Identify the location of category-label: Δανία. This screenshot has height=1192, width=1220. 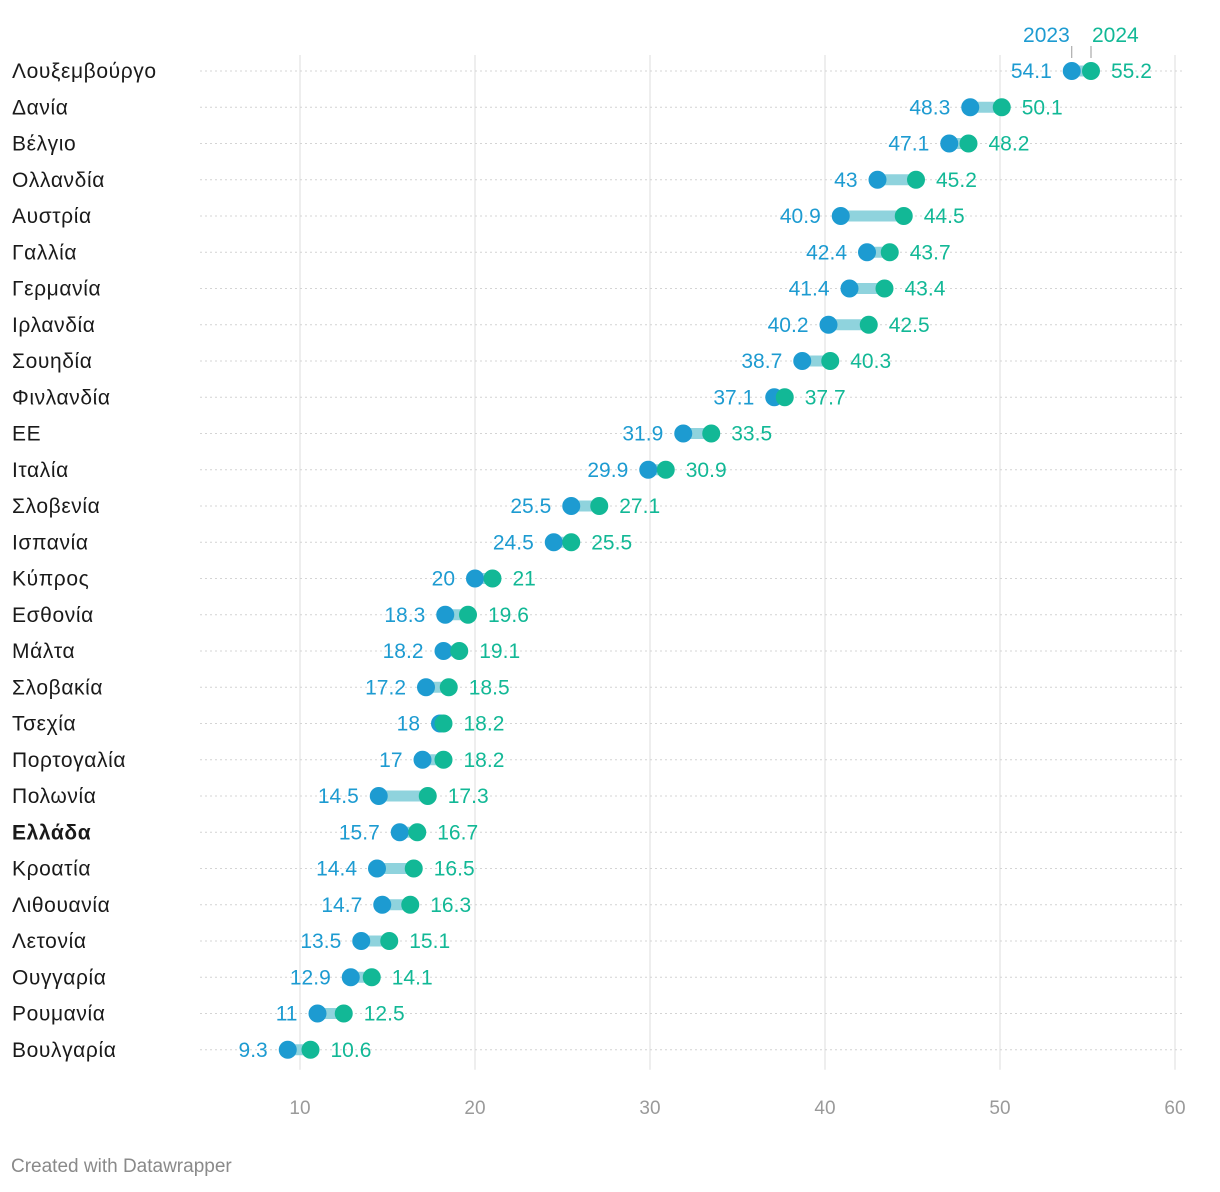
(40, 107).